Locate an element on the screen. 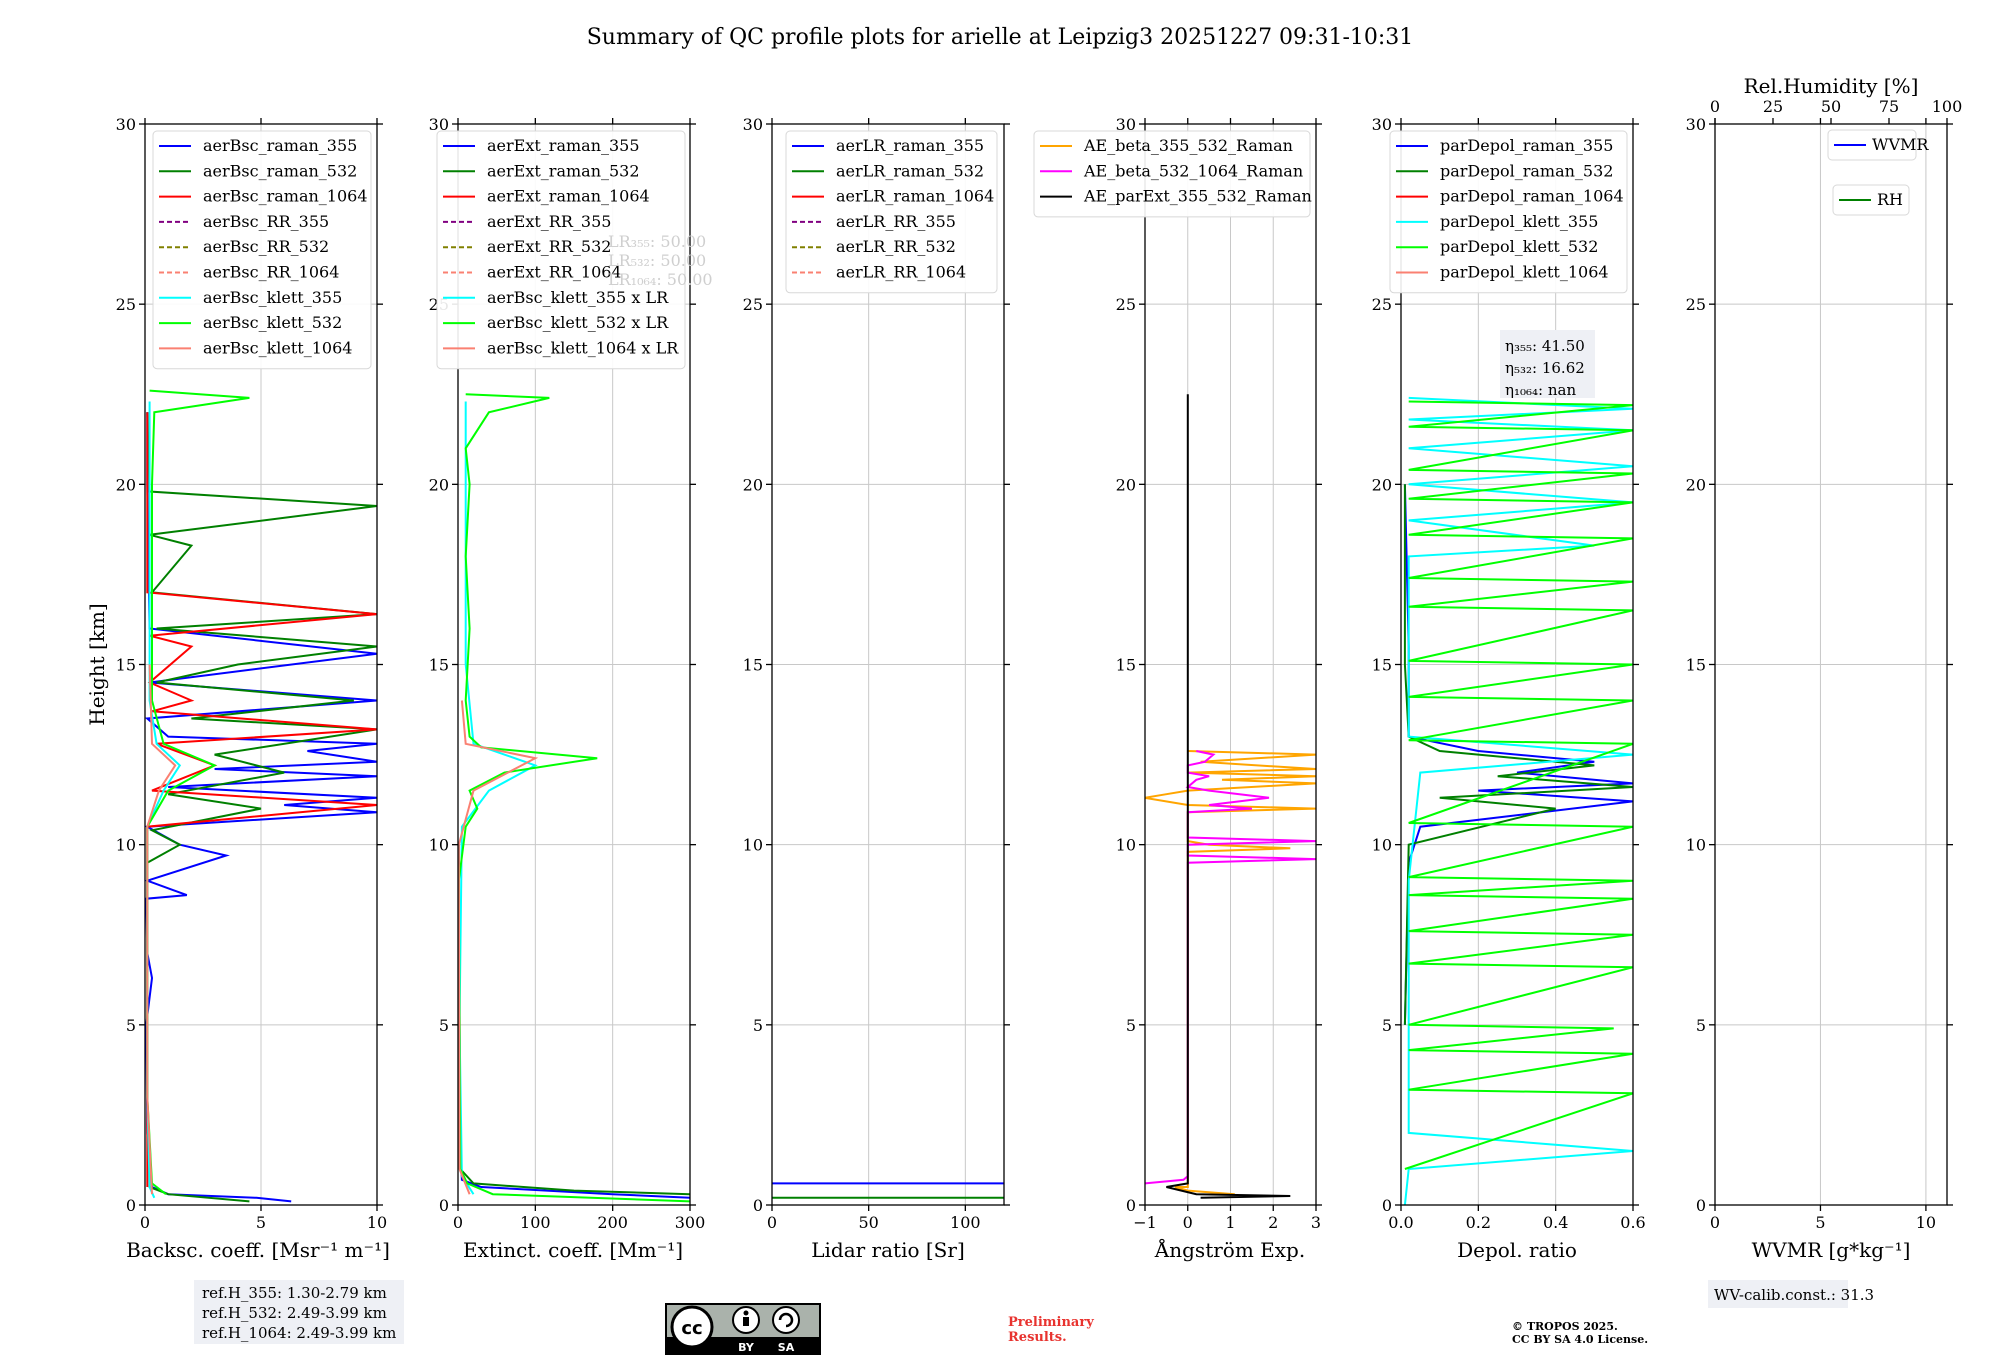 The image size is (2000, 1360). y-axis-label: Height [km] is located at coordinates (97, 664).